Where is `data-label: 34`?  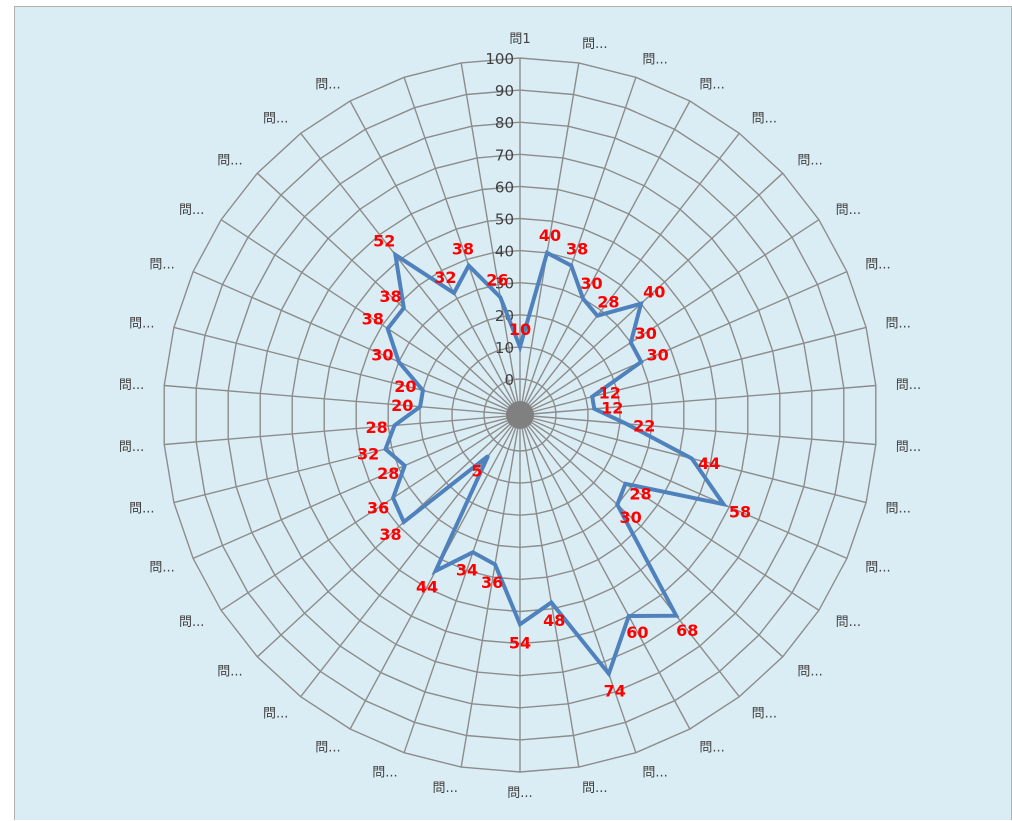 data-label: 34 is located at coordinates (467, 569).